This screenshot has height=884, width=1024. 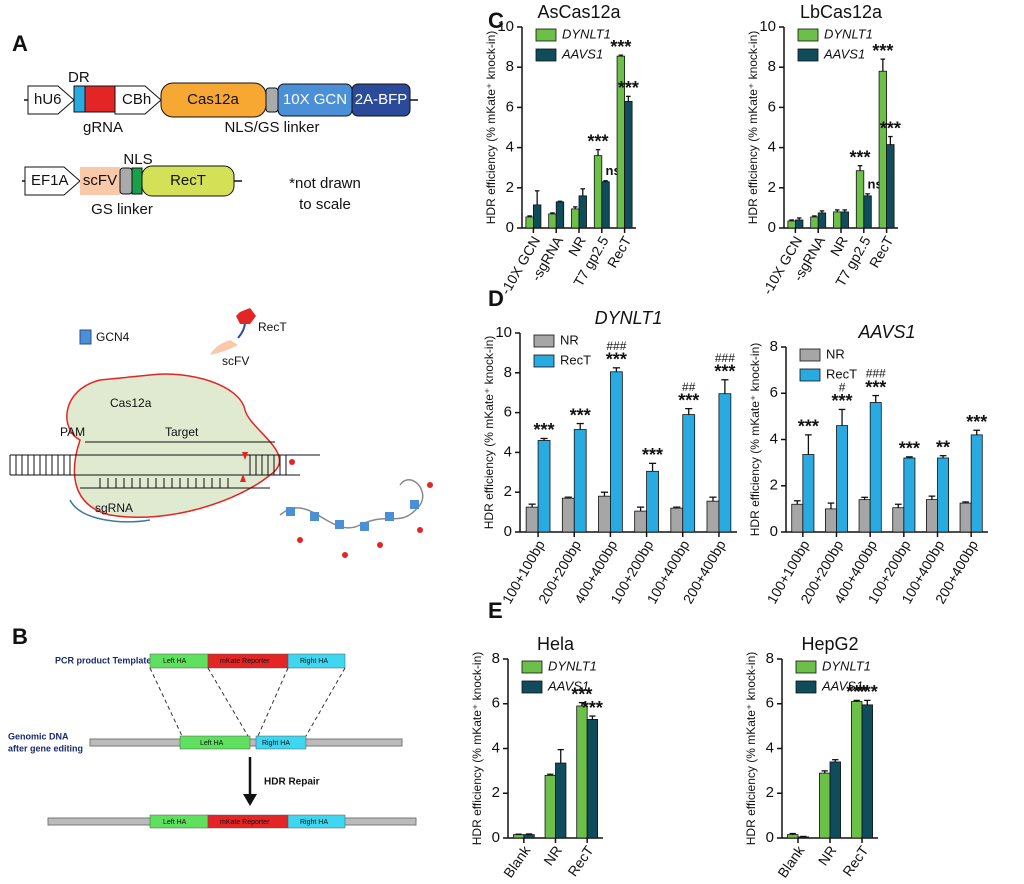 What do you see at coordinates (619, 251) in the screenshot?
I see `x-tick-label: RecT` at bounding box center [619, 251].